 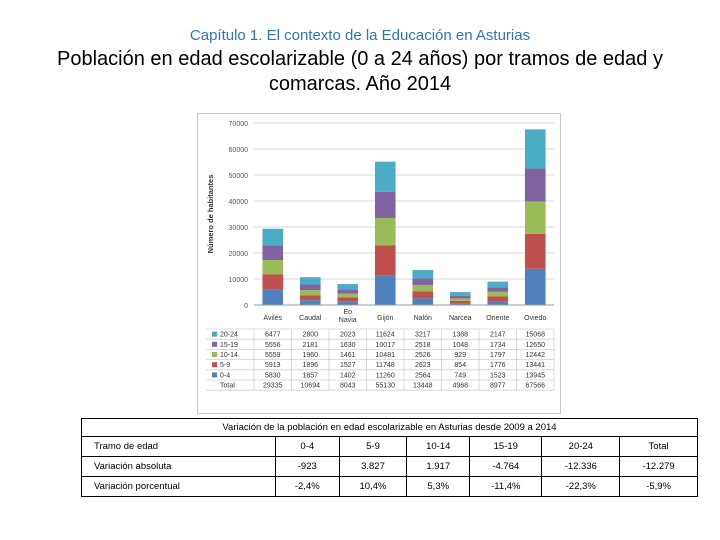 I want to click on table-value: 5559, so click(x=273, y=355).